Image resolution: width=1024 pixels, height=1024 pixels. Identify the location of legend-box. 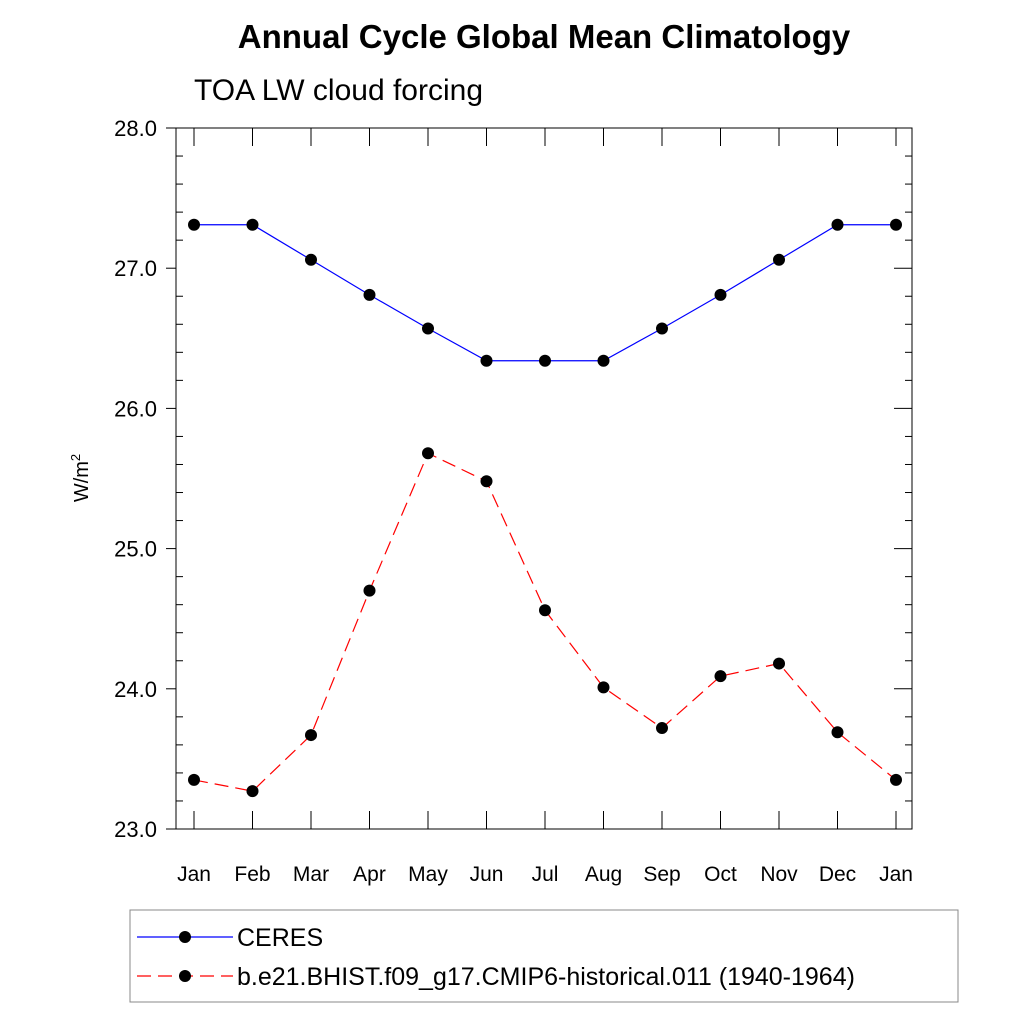
(544, 956).